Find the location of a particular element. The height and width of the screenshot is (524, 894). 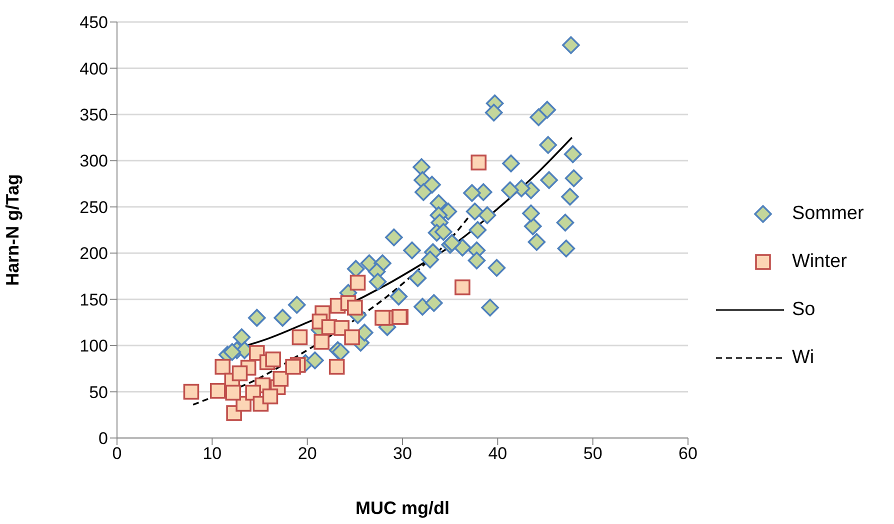

legend-label: Winter is located at coordinates (819, 262).